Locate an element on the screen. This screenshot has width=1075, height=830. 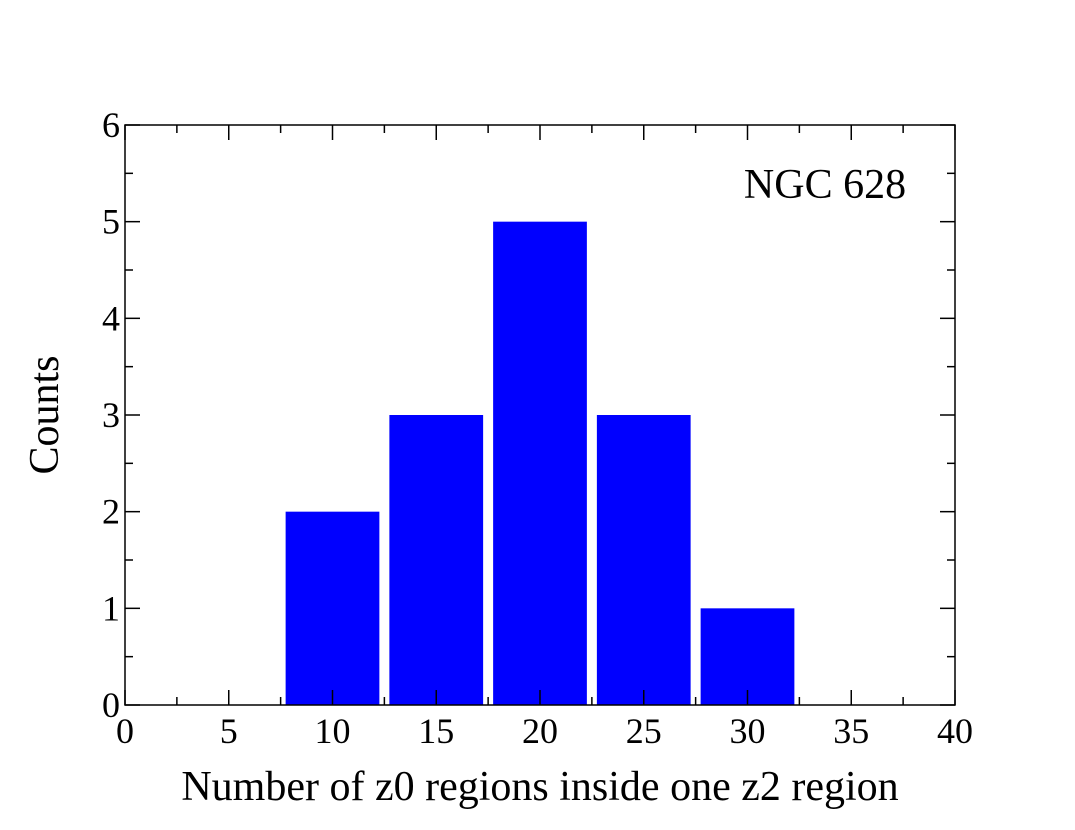
annotation: NGC 628 is located at coordinates (825, 185).